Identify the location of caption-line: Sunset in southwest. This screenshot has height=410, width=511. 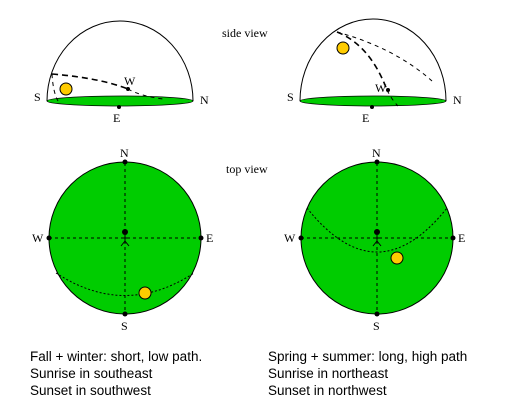
(90, 390).